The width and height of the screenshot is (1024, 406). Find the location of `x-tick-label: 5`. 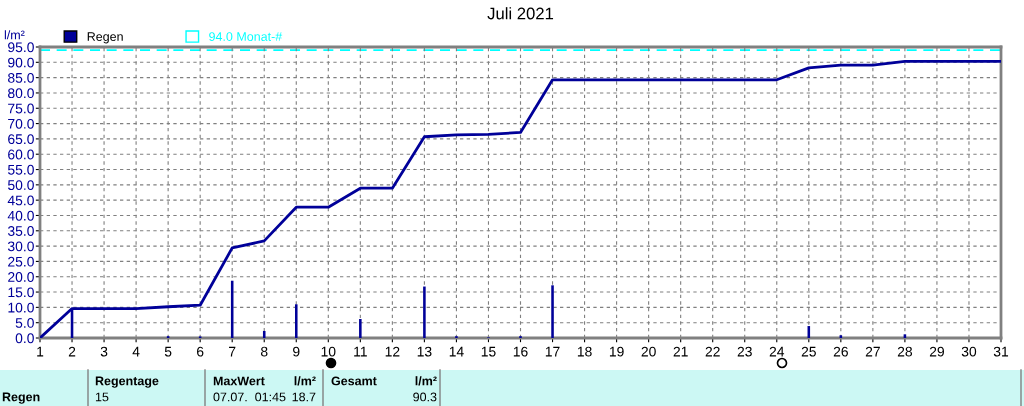

x-tick-label: 5 is located at coordinates (168, 351).